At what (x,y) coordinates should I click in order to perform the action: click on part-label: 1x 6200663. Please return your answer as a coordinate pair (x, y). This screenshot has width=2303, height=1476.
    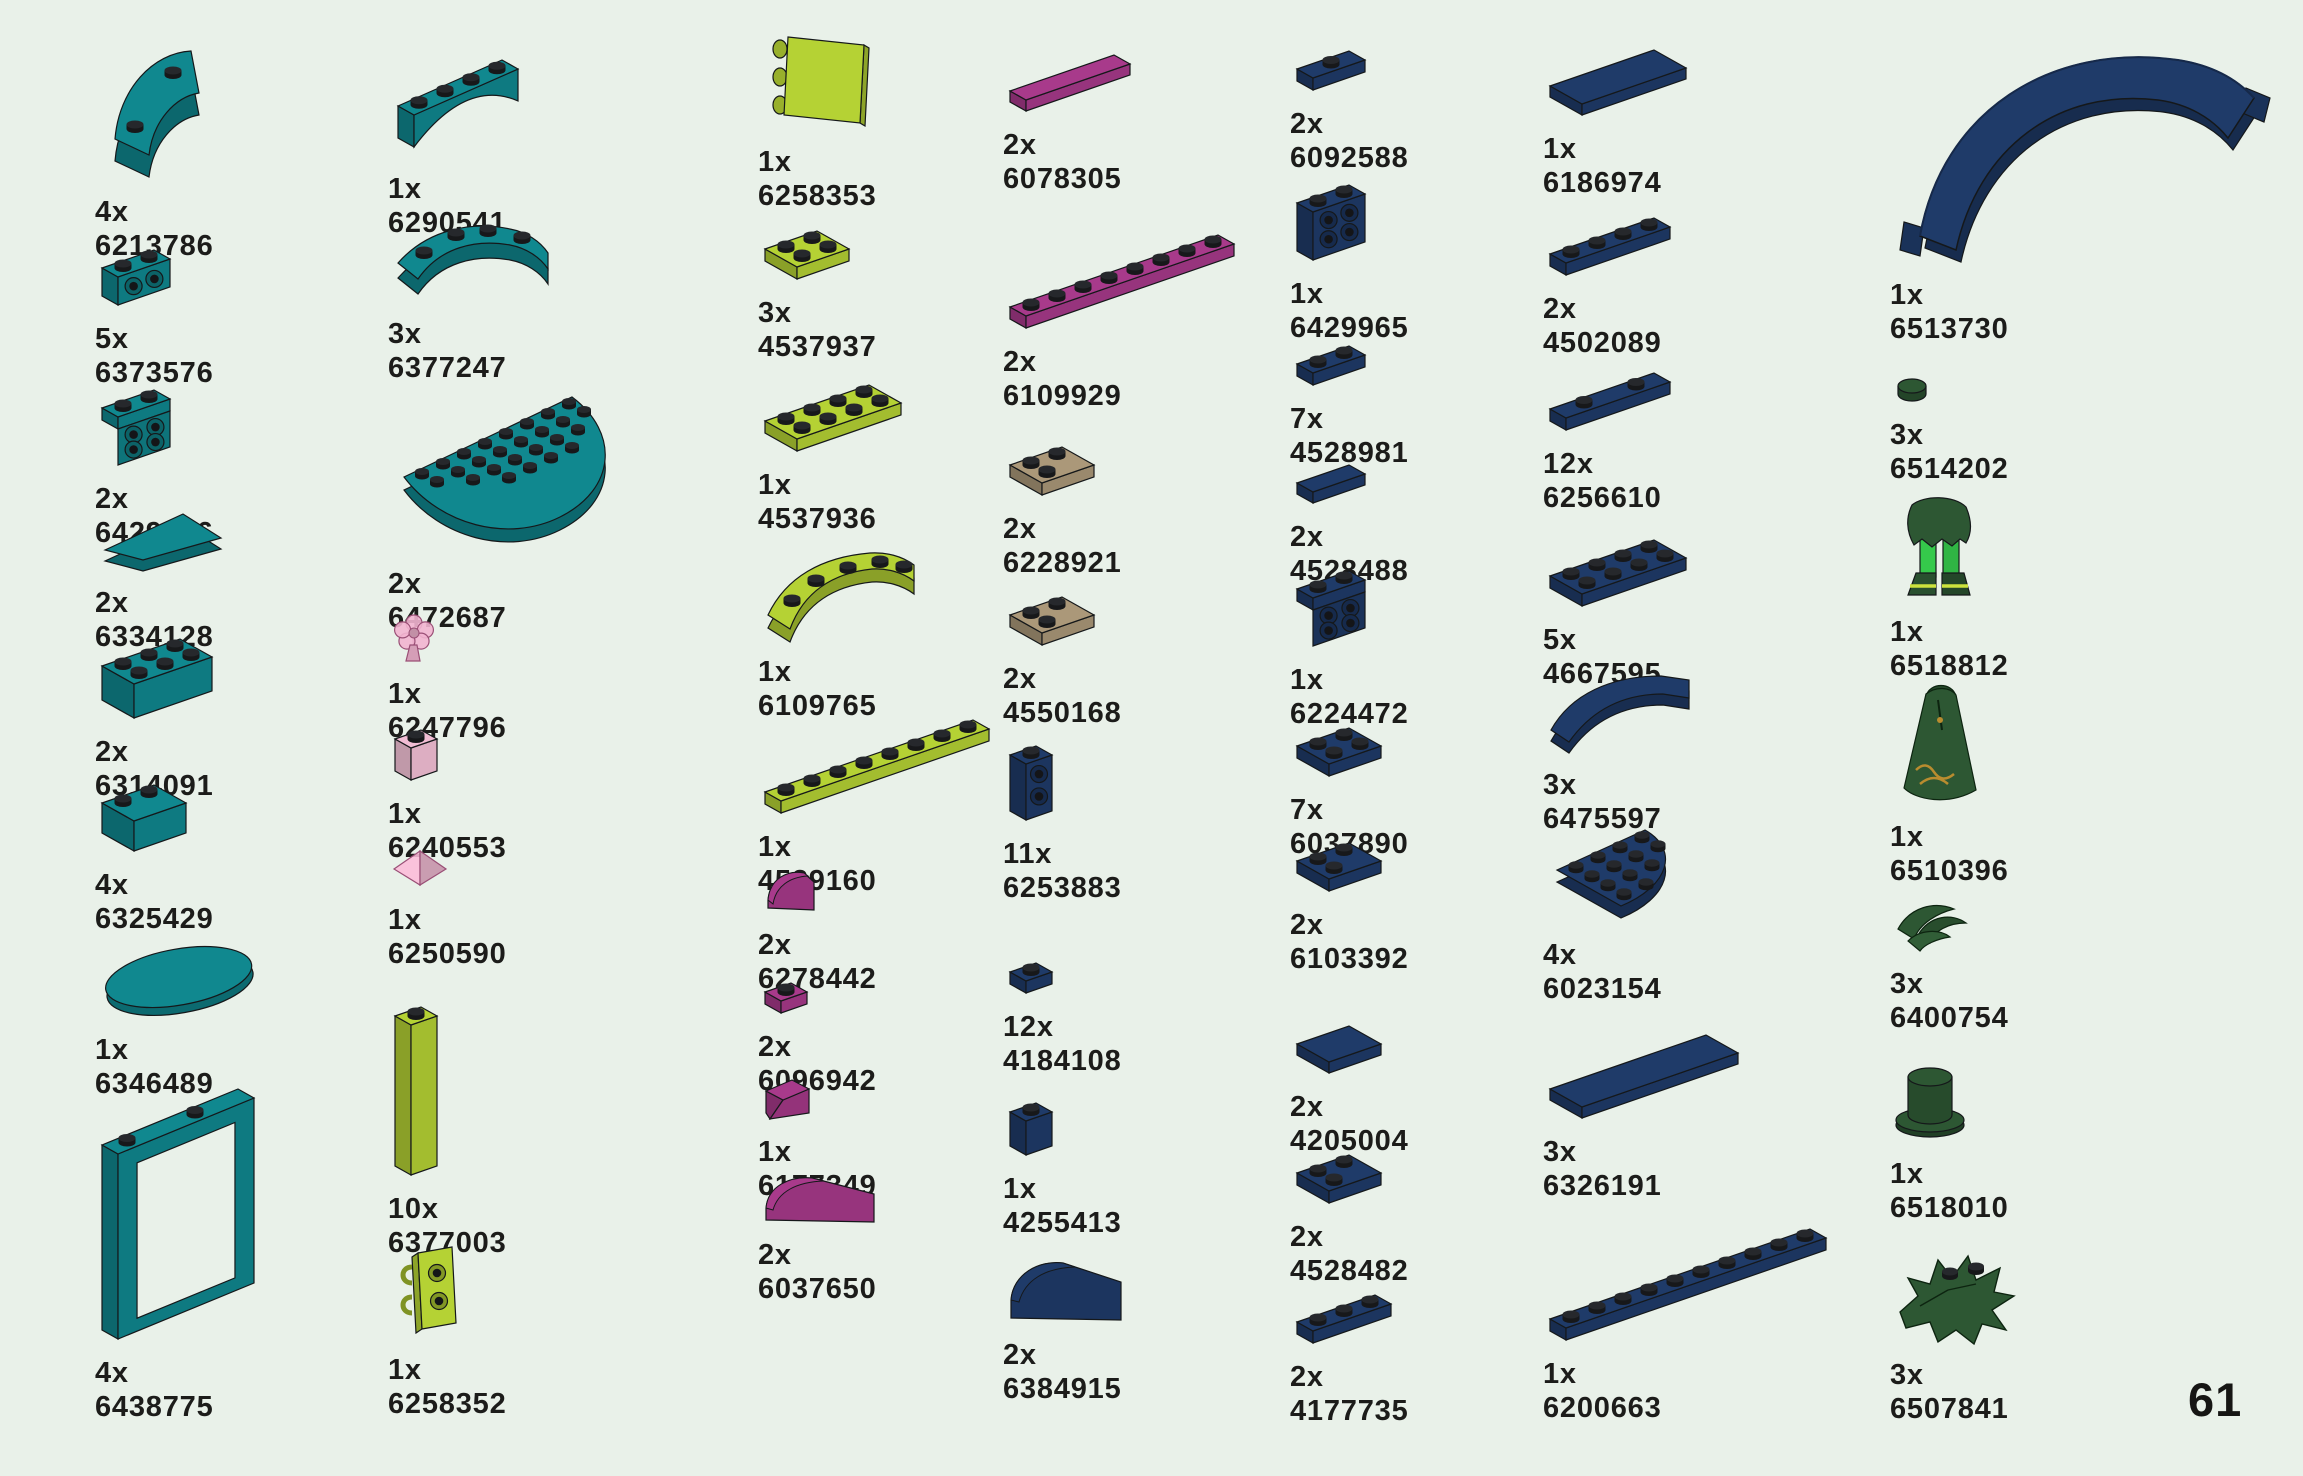
    Looking at the image, I should click on (1602, 1391).